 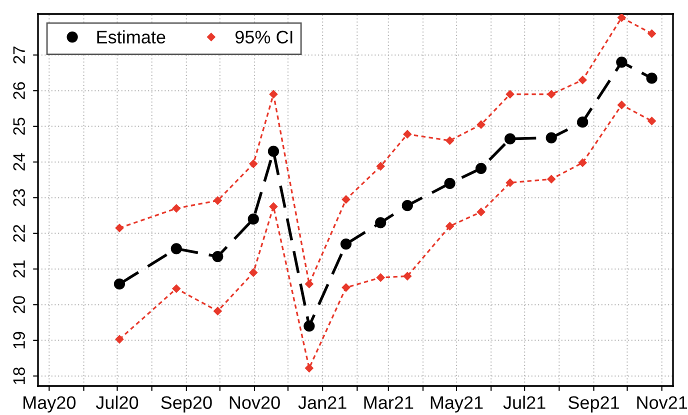 I want to click on y-tick-label: 27, so click(x=19, y=55).